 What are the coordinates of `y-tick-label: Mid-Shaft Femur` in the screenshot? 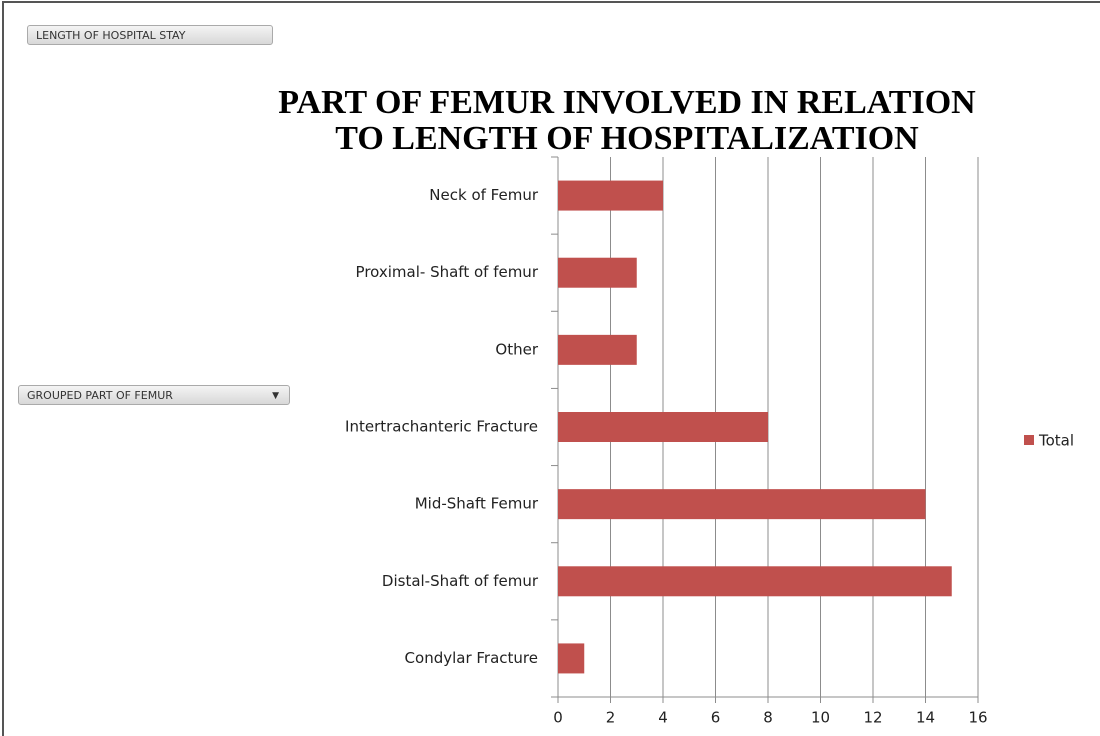 It's located at (477, 504).